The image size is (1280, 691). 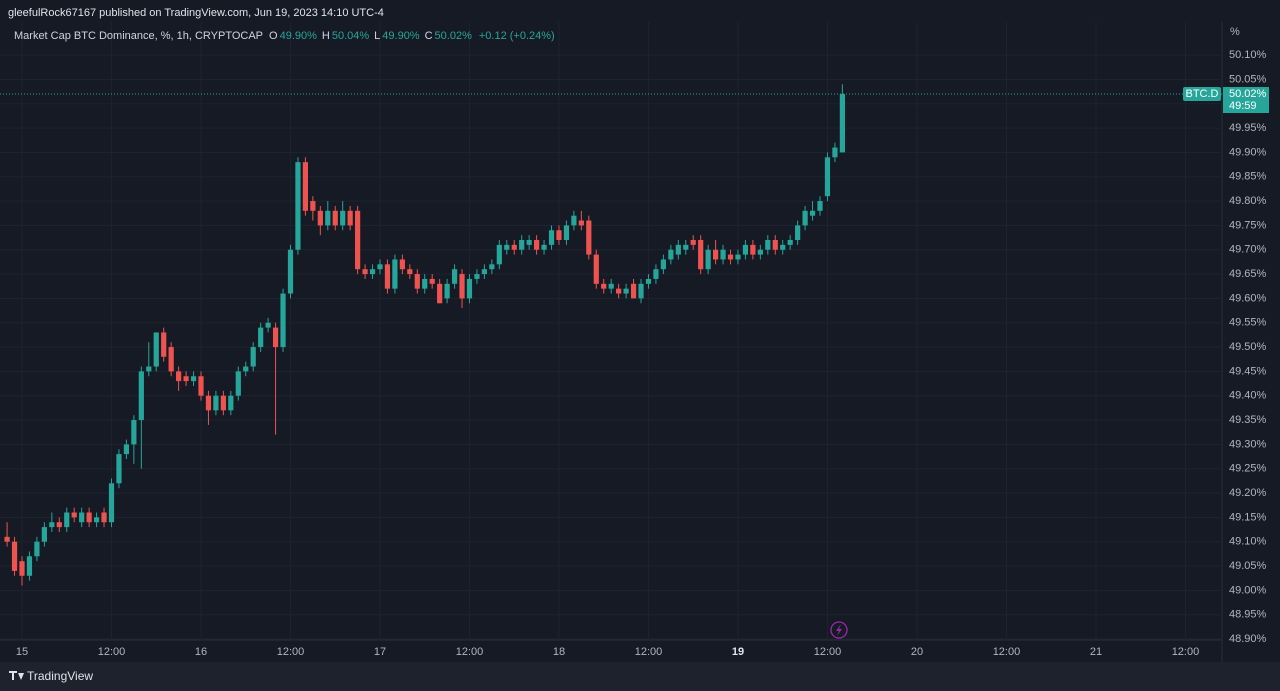 I want to click on y-tick-label: 49.55%, so click(x=1248, y=323).